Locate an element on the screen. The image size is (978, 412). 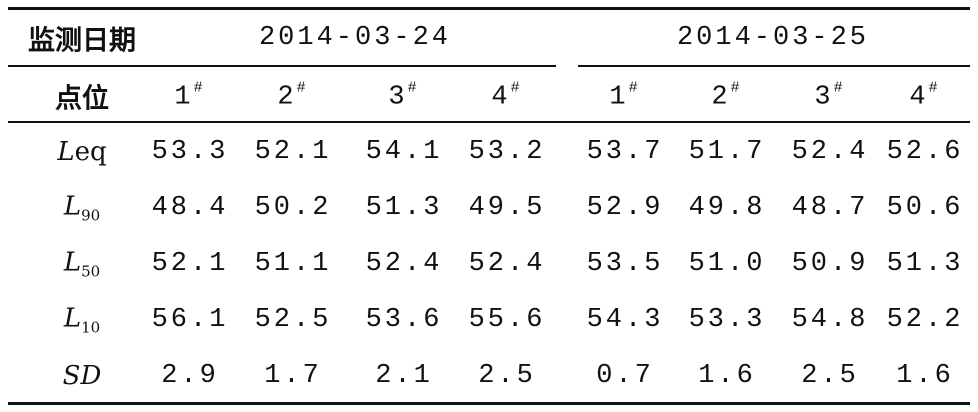
label-sub: 90 is located at coordinates (91, 215).